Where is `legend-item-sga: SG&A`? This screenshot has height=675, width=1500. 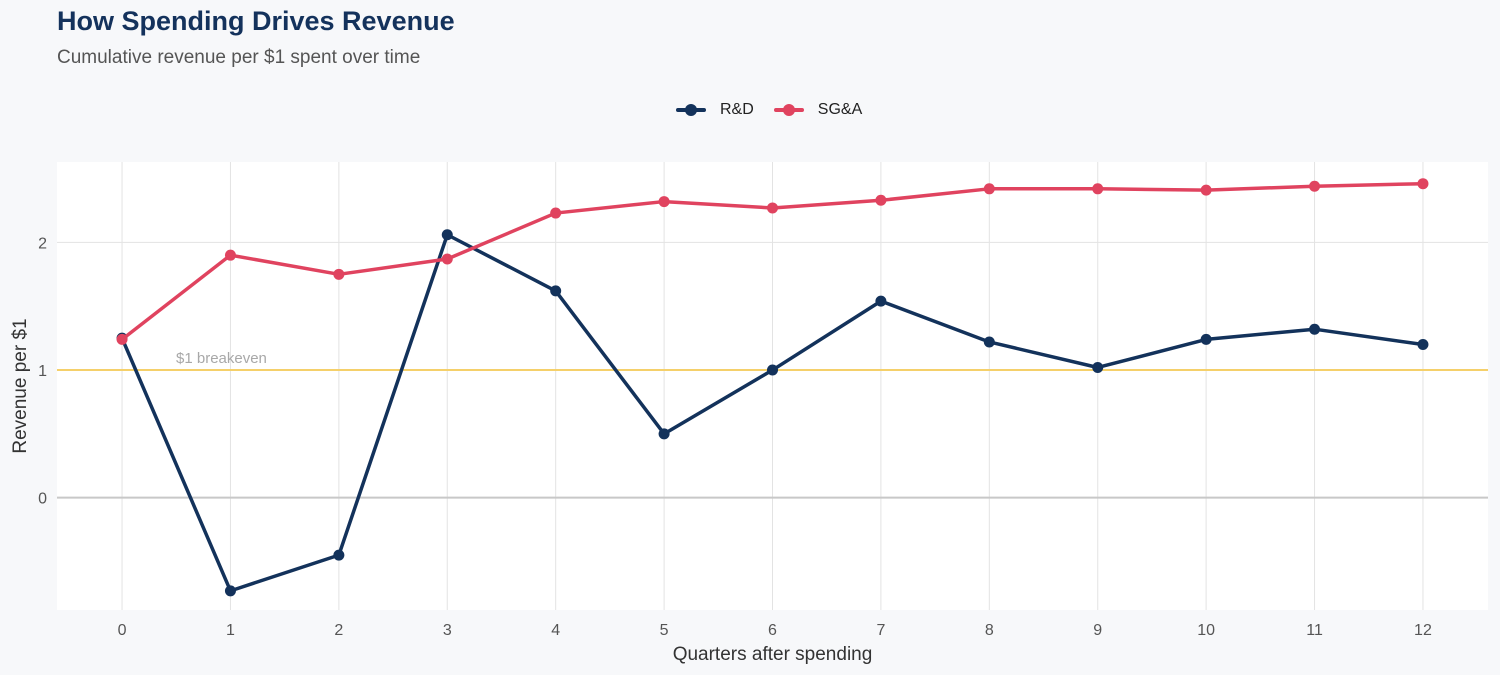
legend-item-sga: SG&A is located at coordinates (818, 110).